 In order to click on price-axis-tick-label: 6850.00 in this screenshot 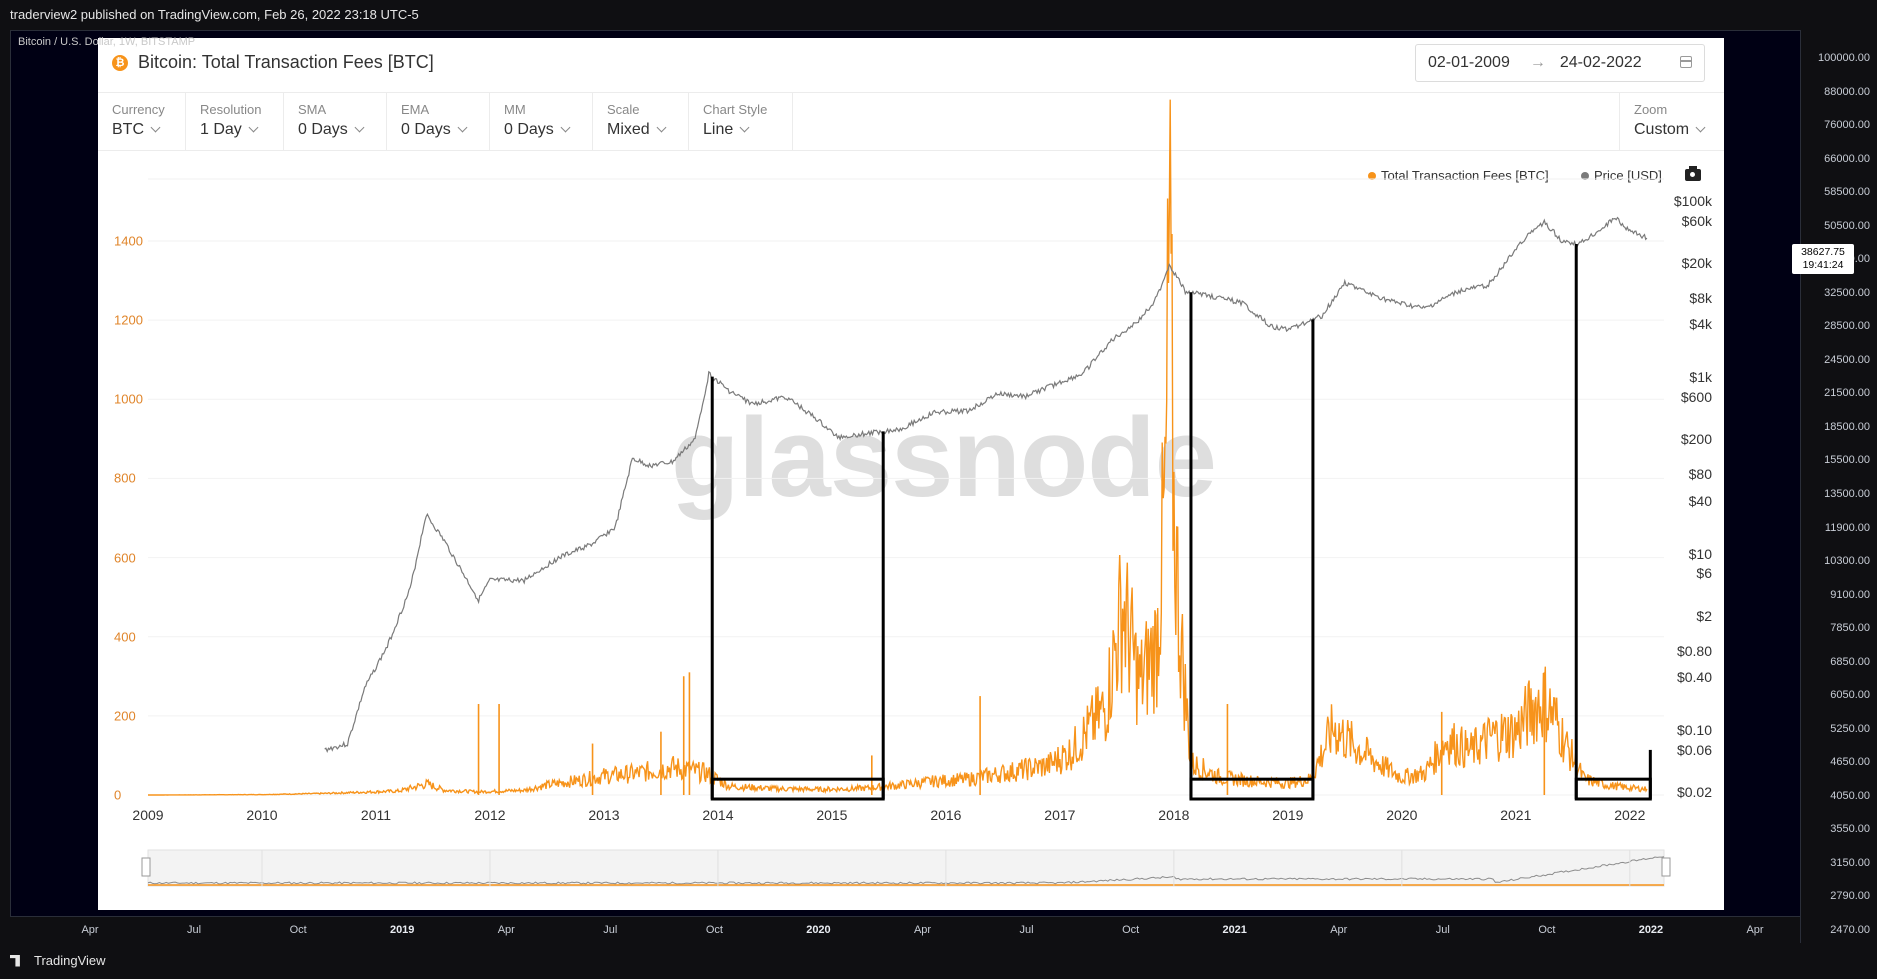, I will do `click(1850, 661)`.